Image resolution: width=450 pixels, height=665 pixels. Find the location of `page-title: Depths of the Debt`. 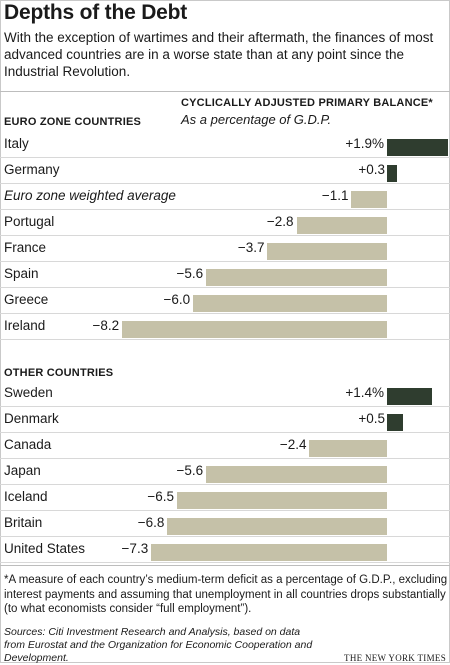

page-title: Depths of the Debt is located at coordinates (96, 12).